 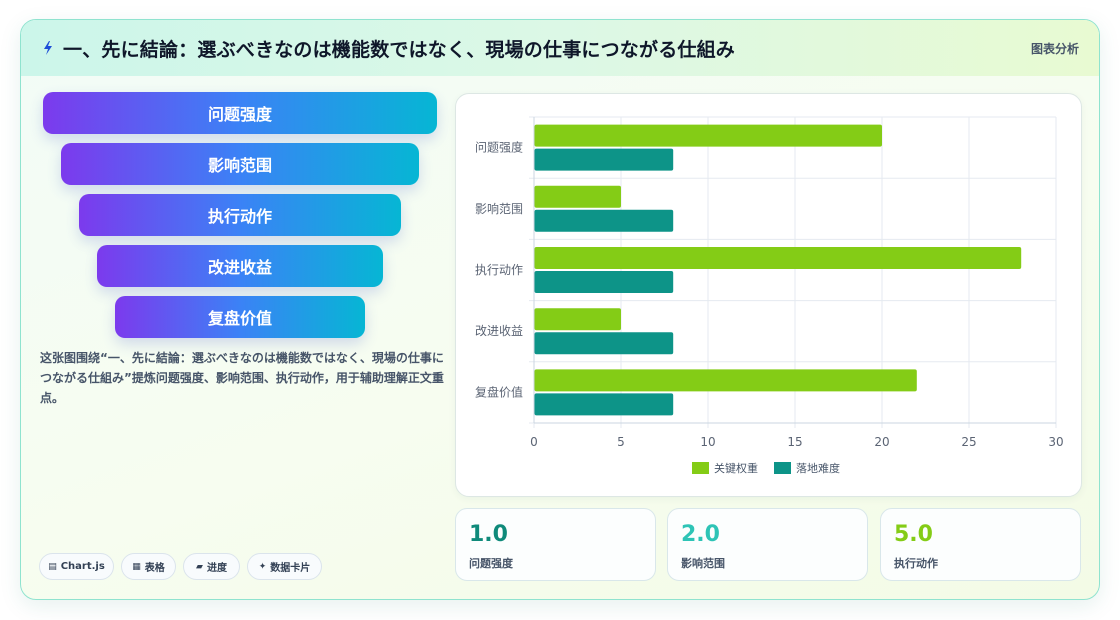 I want to click on stat-value: 5.0, so click(x=913, y=534).